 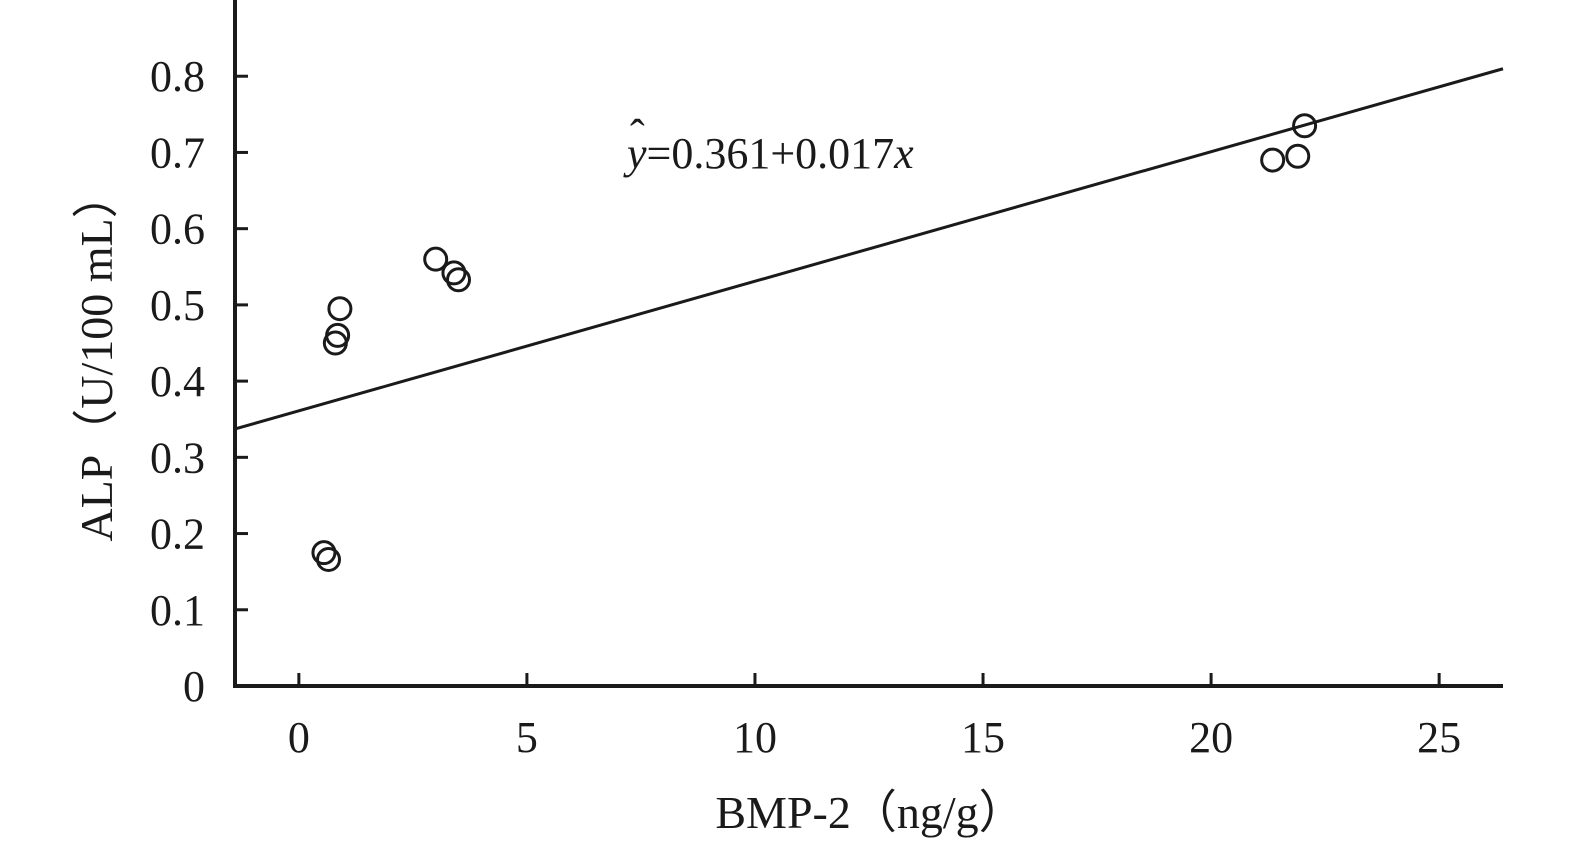 I want to click on equation-y-symbol: y, so click(x=635, y=153).